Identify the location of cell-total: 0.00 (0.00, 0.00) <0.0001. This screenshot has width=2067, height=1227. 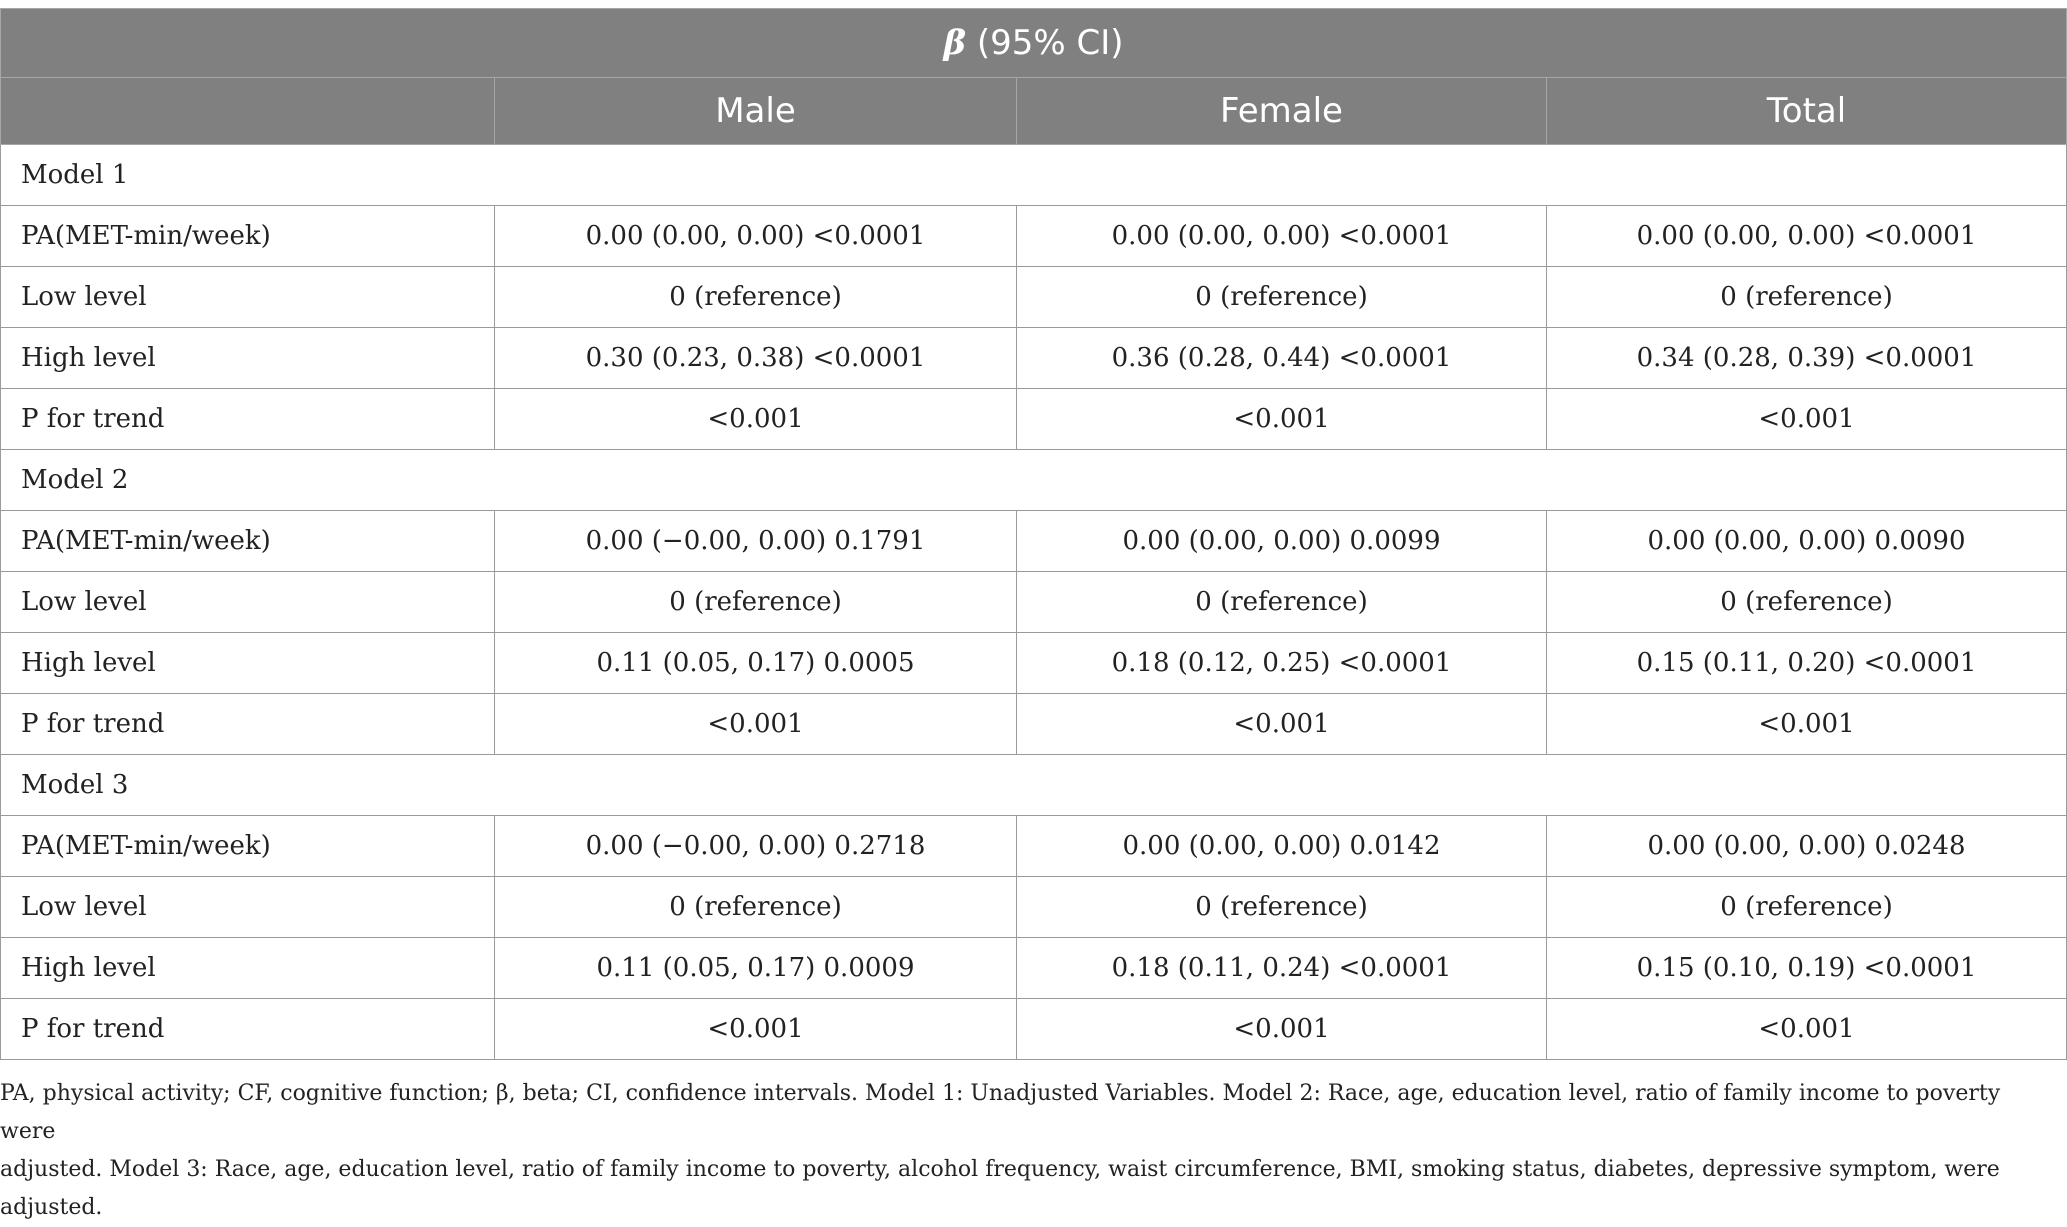
(1806, 236).